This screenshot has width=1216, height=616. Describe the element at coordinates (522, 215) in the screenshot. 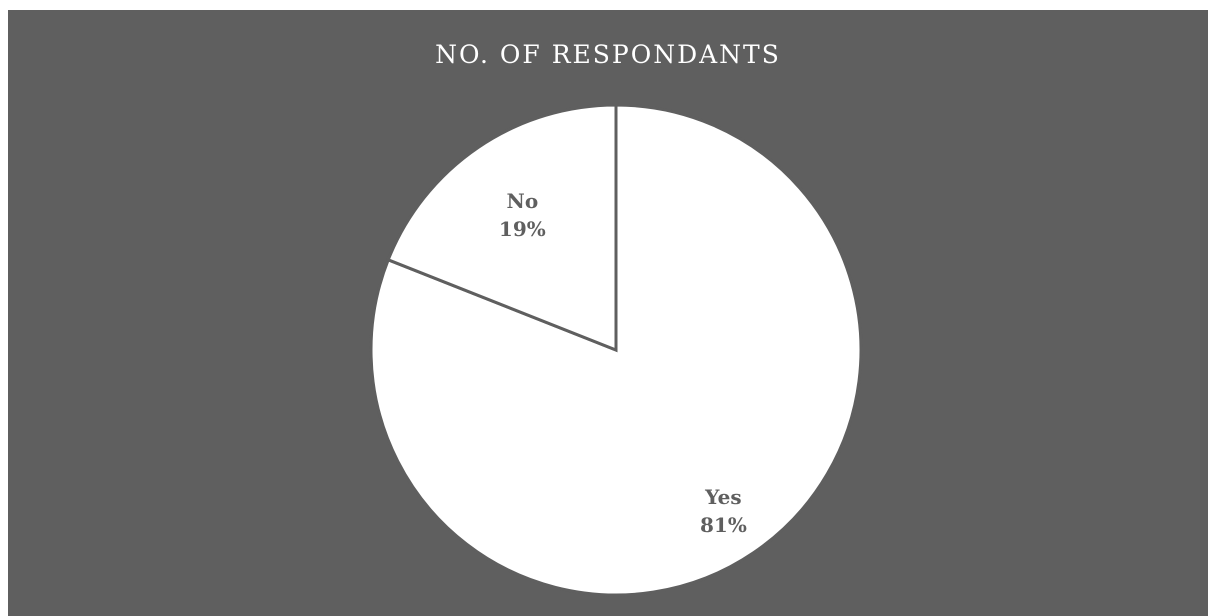

I see `data-label-no: No 19%` at that location.